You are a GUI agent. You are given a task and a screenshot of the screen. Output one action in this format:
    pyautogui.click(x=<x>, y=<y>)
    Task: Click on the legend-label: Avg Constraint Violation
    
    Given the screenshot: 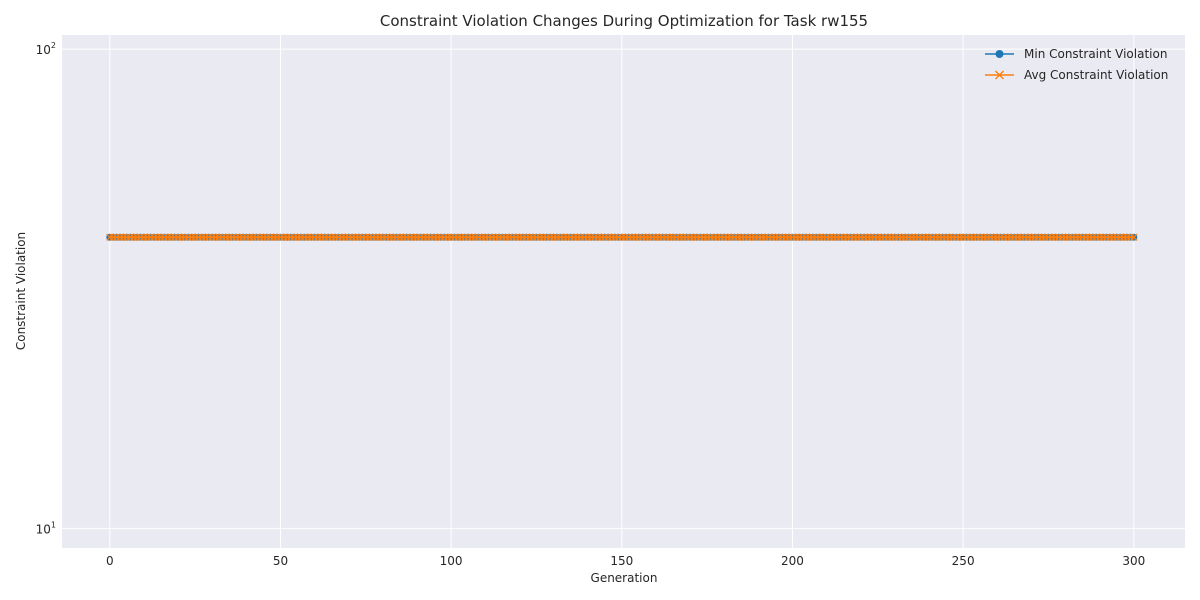 What is the action you would take?
    pyautogui.click(x=1096, y=75)
    